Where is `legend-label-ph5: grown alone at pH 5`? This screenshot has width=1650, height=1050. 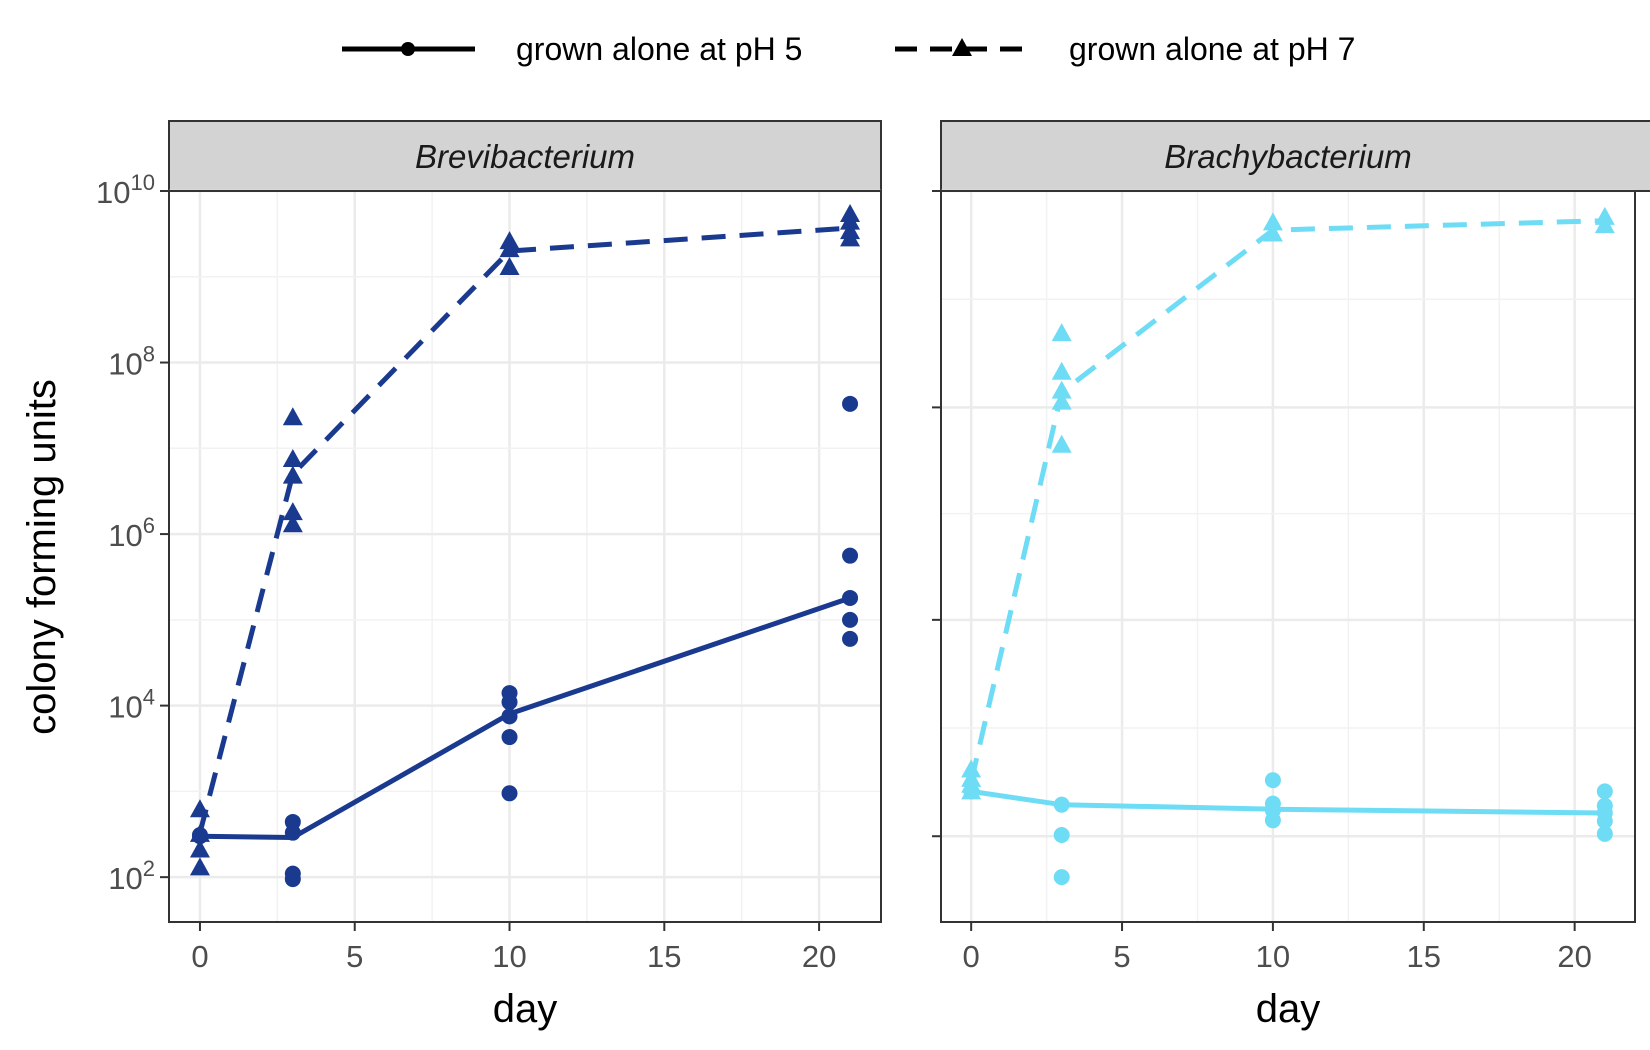
legend-label-ph5: grown alone at pH 5 is located at coordinates (659, 49).